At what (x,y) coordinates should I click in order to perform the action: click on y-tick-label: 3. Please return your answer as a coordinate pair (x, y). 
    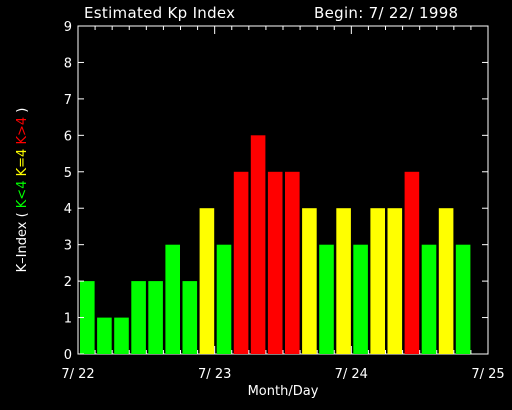
    Looking at the image, I should click on (68, 246).